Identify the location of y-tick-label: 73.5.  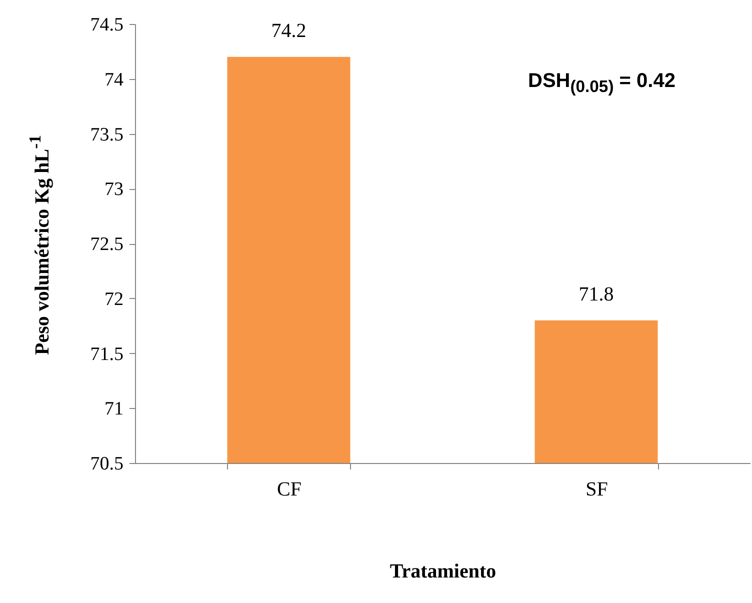
(107, 135).